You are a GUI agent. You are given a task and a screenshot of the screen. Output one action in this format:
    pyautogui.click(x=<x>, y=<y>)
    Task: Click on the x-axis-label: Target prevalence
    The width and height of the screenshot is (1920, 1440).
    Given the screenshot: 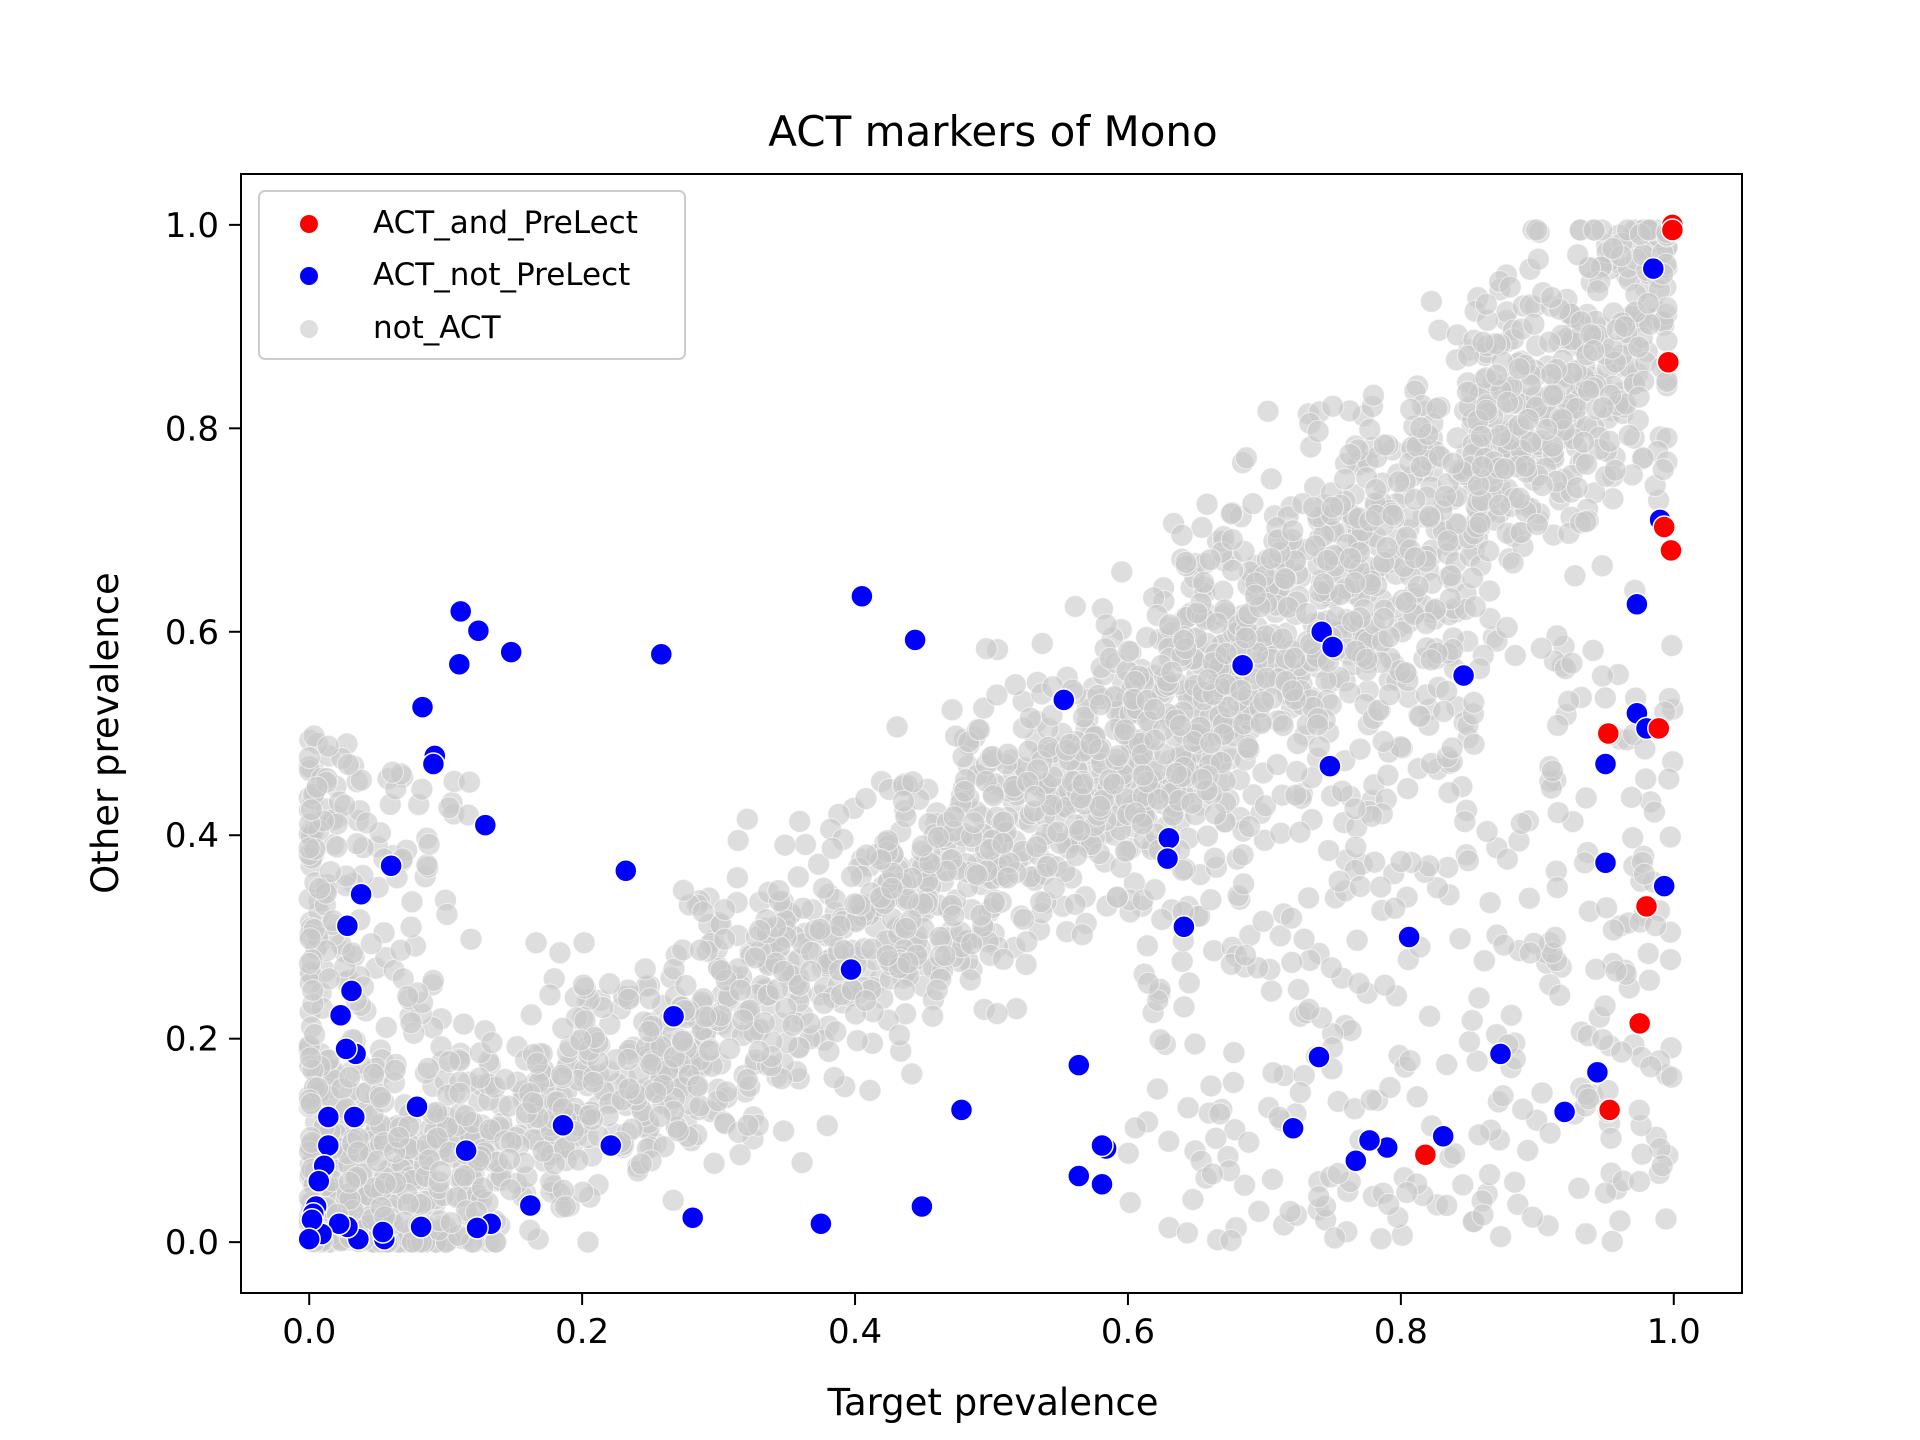 What is the action you would take?
    pyautogui.click(x=992, y=1402)
    